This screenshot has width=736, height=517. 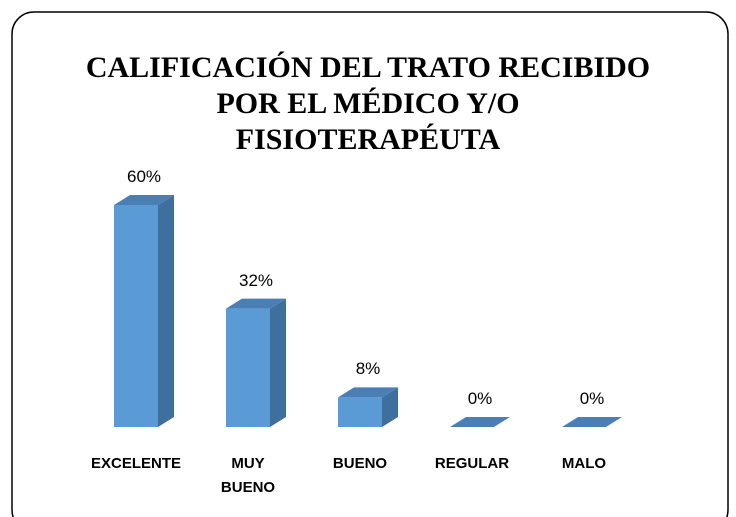 What do you see at coordinates (368, 139) in the screenshot?
I see `title-line: FISIOTERAPÉUTA` at bounding box center [368, 139].